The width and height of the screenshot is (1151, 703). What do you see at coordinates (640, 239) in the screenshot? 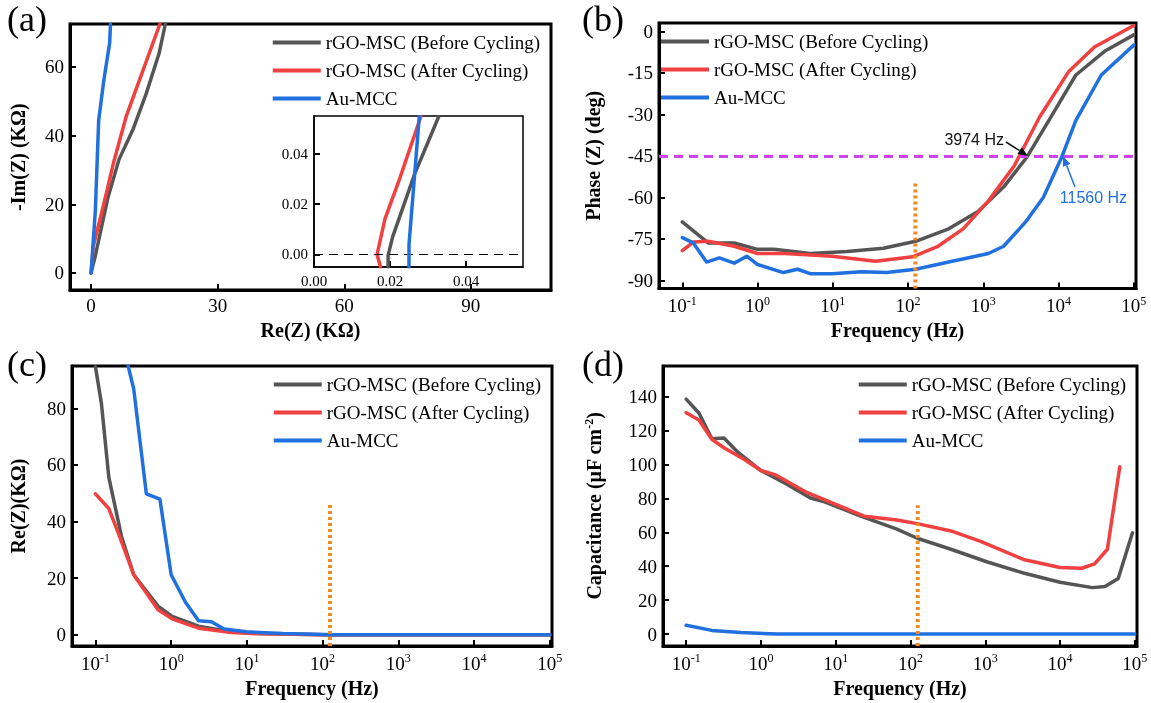
I see `y-tick-label: -75` at bounding box center [640, 239].